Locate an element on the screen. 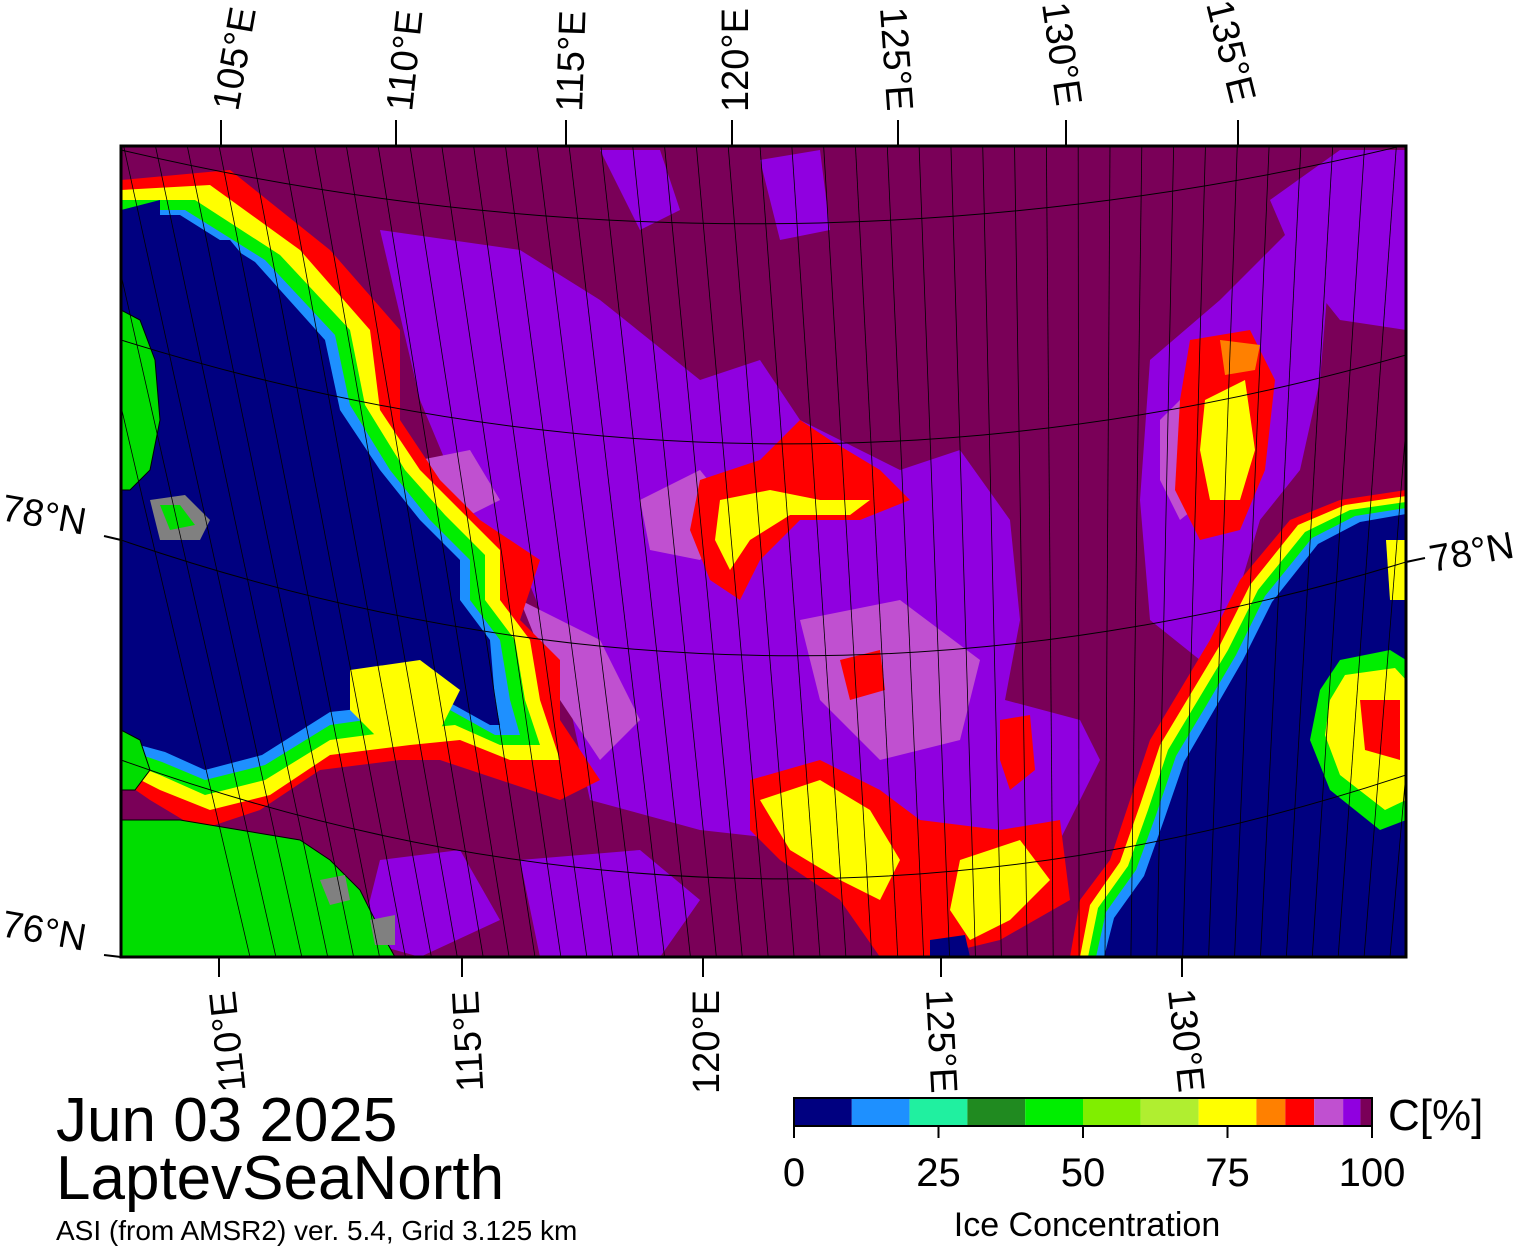 The height and width of the screenshot is (1250, 1528). land-severnaya-zemlya is located at coordinates (258, 633).